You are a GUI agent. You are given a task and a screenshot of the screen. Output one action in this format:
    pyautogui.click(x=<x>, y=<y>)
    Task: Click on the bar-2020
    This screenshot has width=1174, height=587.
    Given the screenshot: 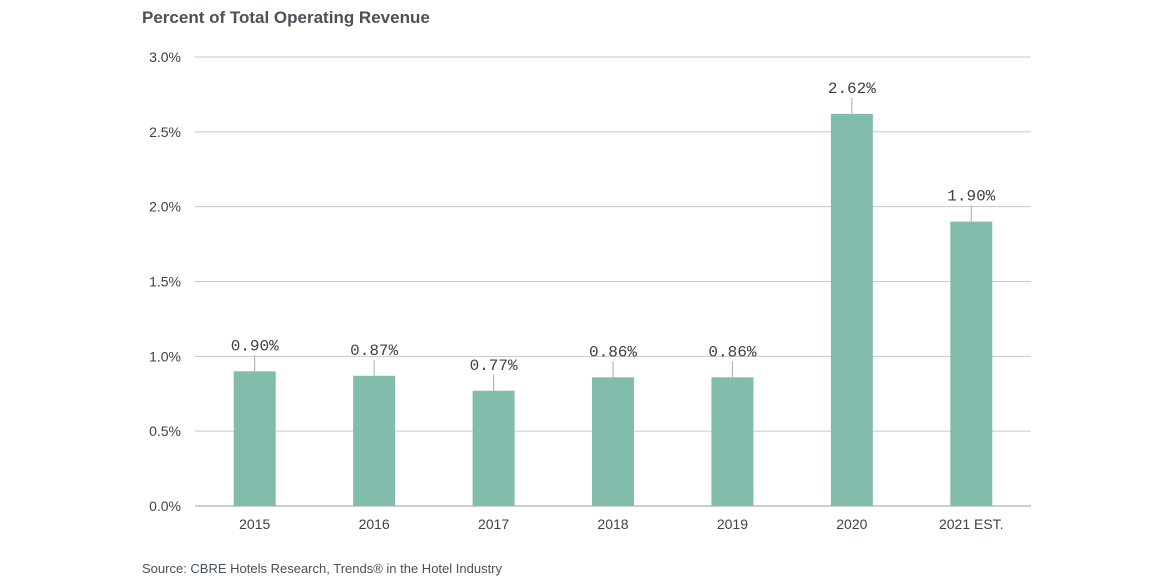 What is the action you would take?
    pyautogui.click(x=851, y=309)
    